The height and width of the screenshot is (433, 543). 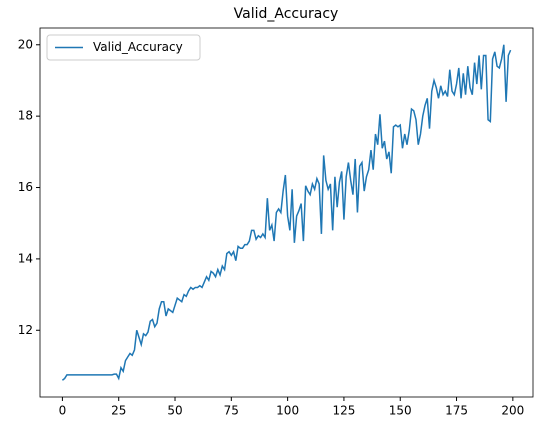 What do you see at coordinates (456, 411) in the screenshot?
I see `x-tick-label: 175` at bounding box center [456, 411].